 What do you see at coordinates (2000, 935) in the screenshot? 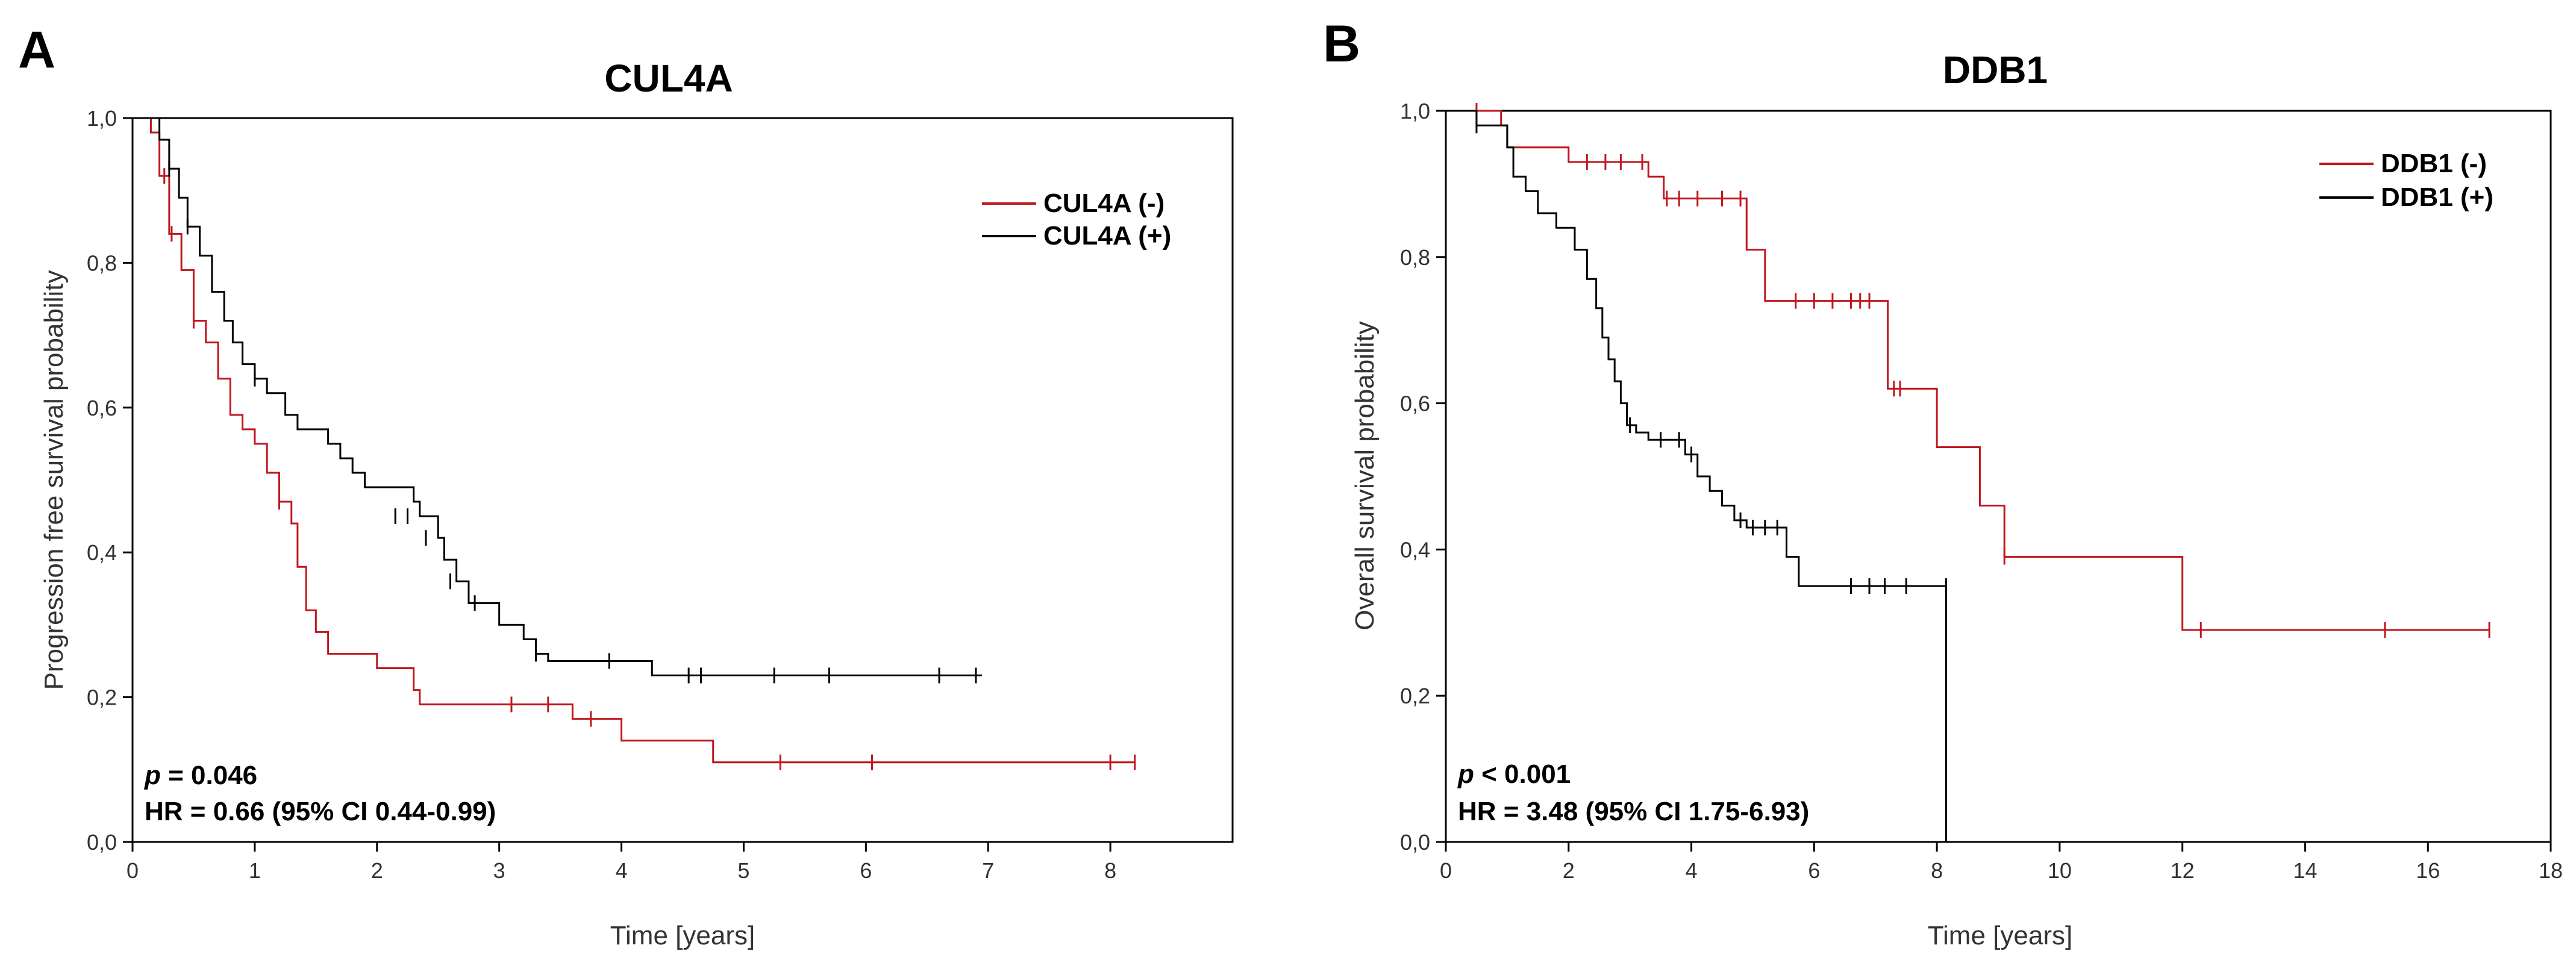
I see `x-axis-label-b: Time [years]` at bounding box center [2000, 935].